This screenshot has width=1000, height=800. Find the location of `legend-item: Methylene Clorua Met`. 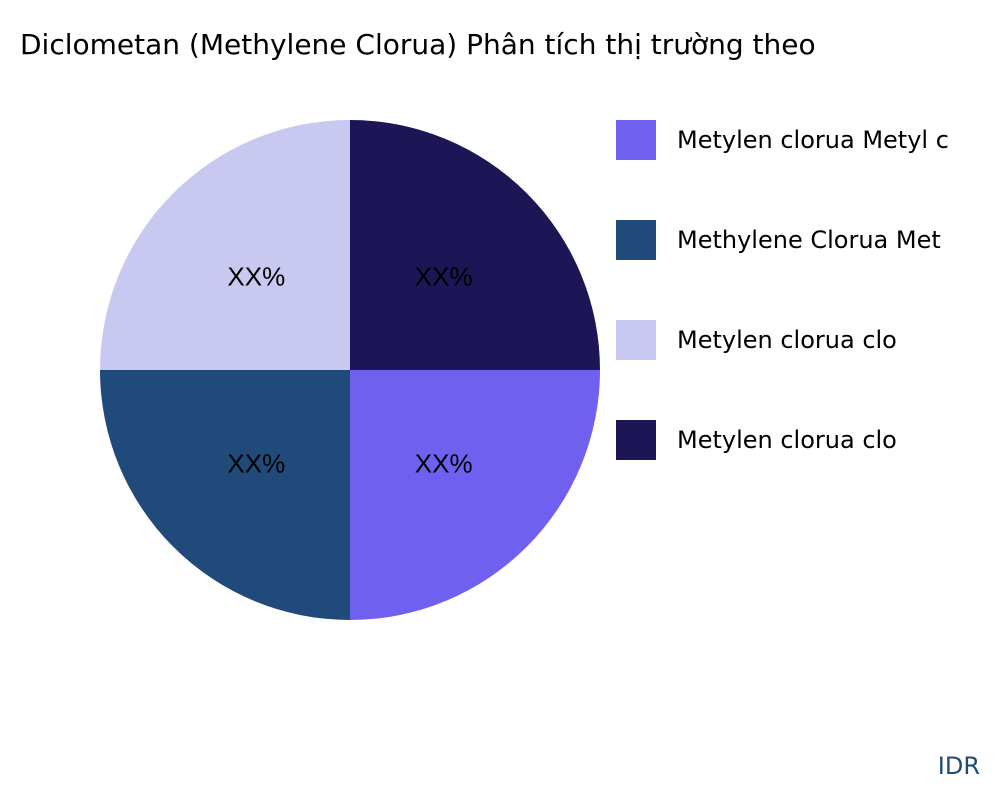

legend-item: Methylene Clorua Met is located at coordinates (778, 240).